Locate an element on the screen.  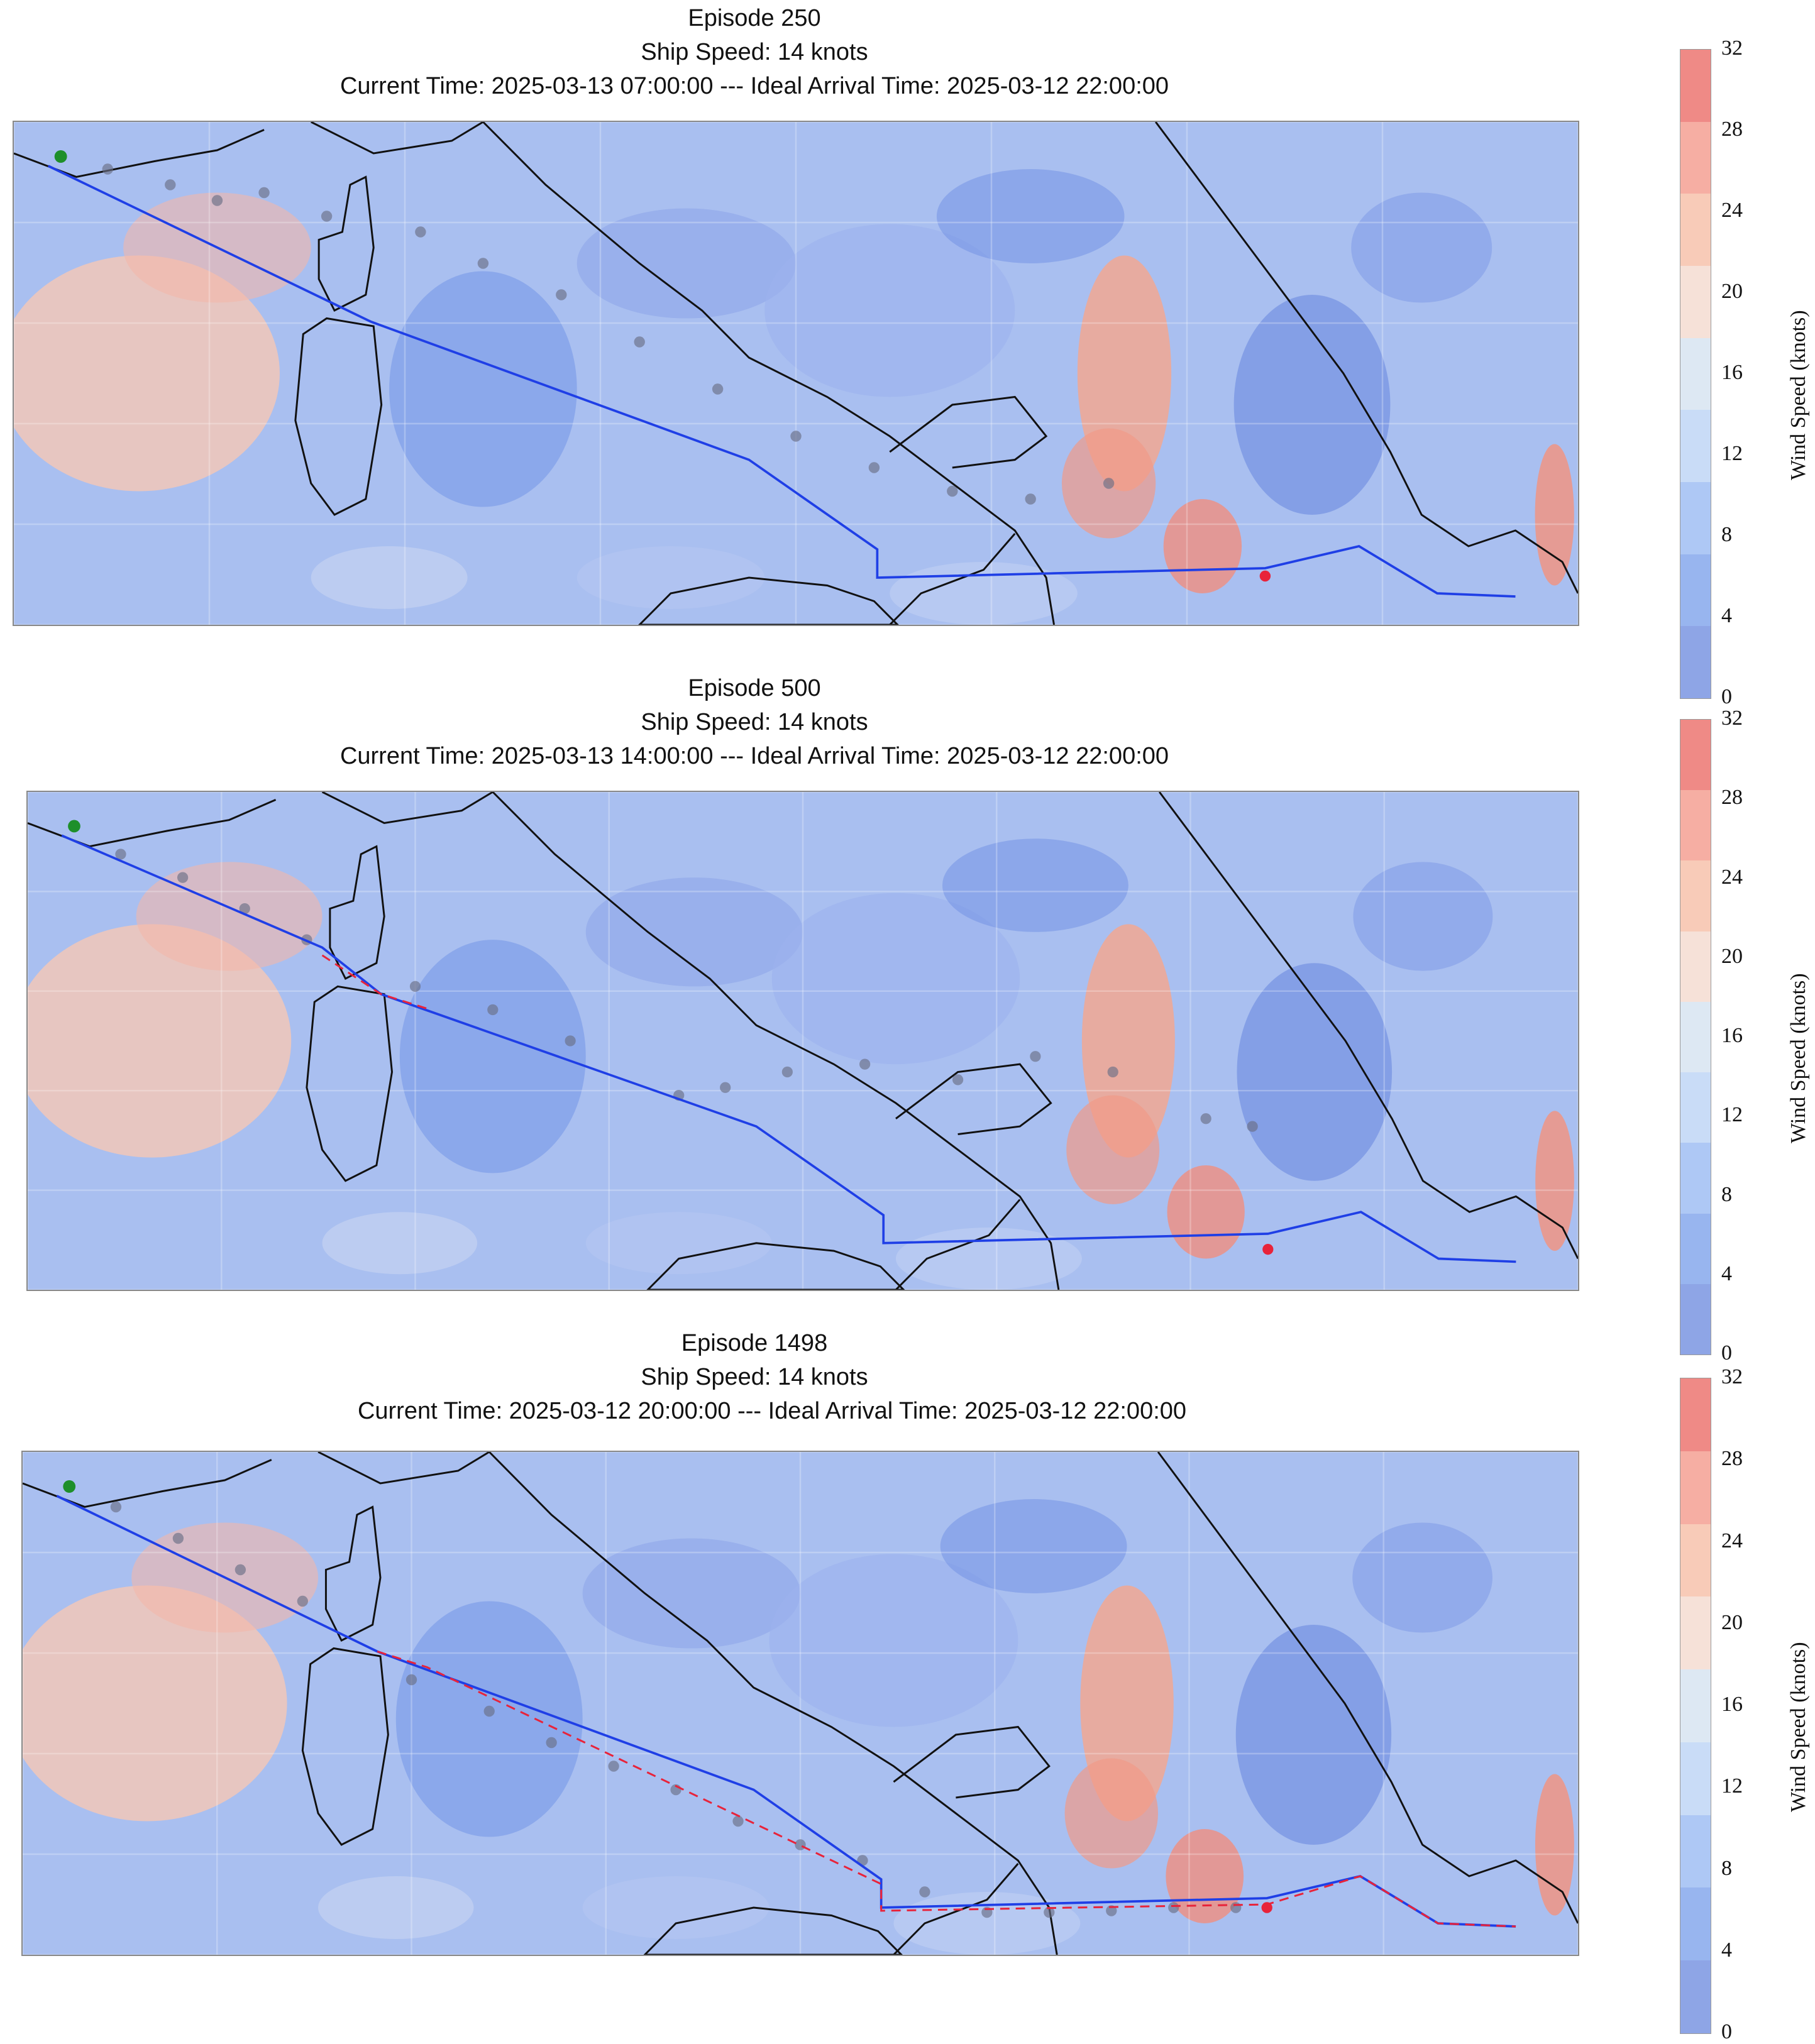
panel-title-episode: Episode 1498 is located at coordinates (754, 1343).